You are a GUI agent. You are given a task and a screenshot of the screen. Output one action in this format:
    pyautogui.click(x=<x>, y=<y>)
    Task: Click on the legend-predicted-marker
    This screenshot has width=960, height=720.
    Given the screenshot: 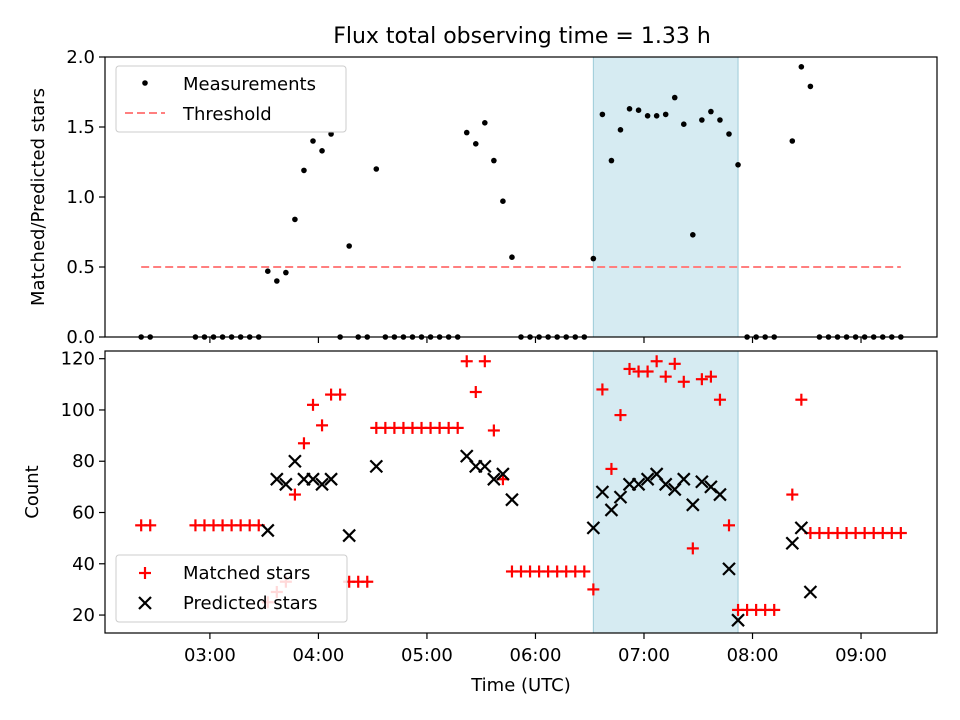 What is the action you would take?
    pyautogui.click(x=145, y=603)
    